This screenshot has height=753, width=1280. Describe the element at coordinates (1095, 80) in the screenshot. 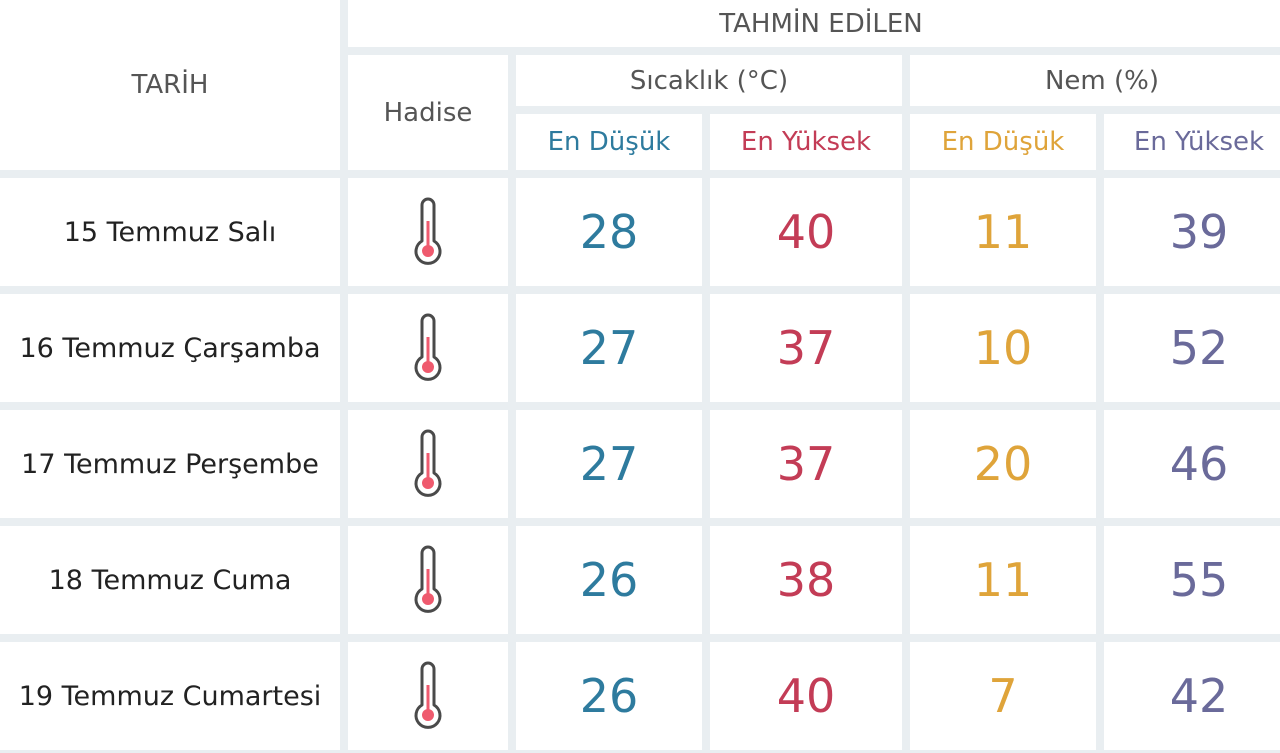

I see `nem-header: Nem (%)` at that location.